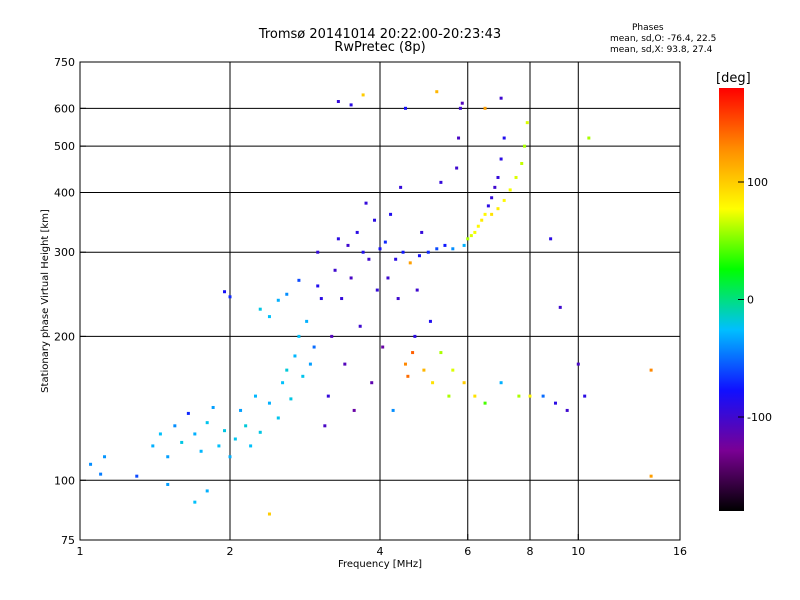 The height and width of the screenshot is (600, 800). Describe the element at coordinates (64, 62) in the screenshot. I see `y-tick-label: 750` at that location.